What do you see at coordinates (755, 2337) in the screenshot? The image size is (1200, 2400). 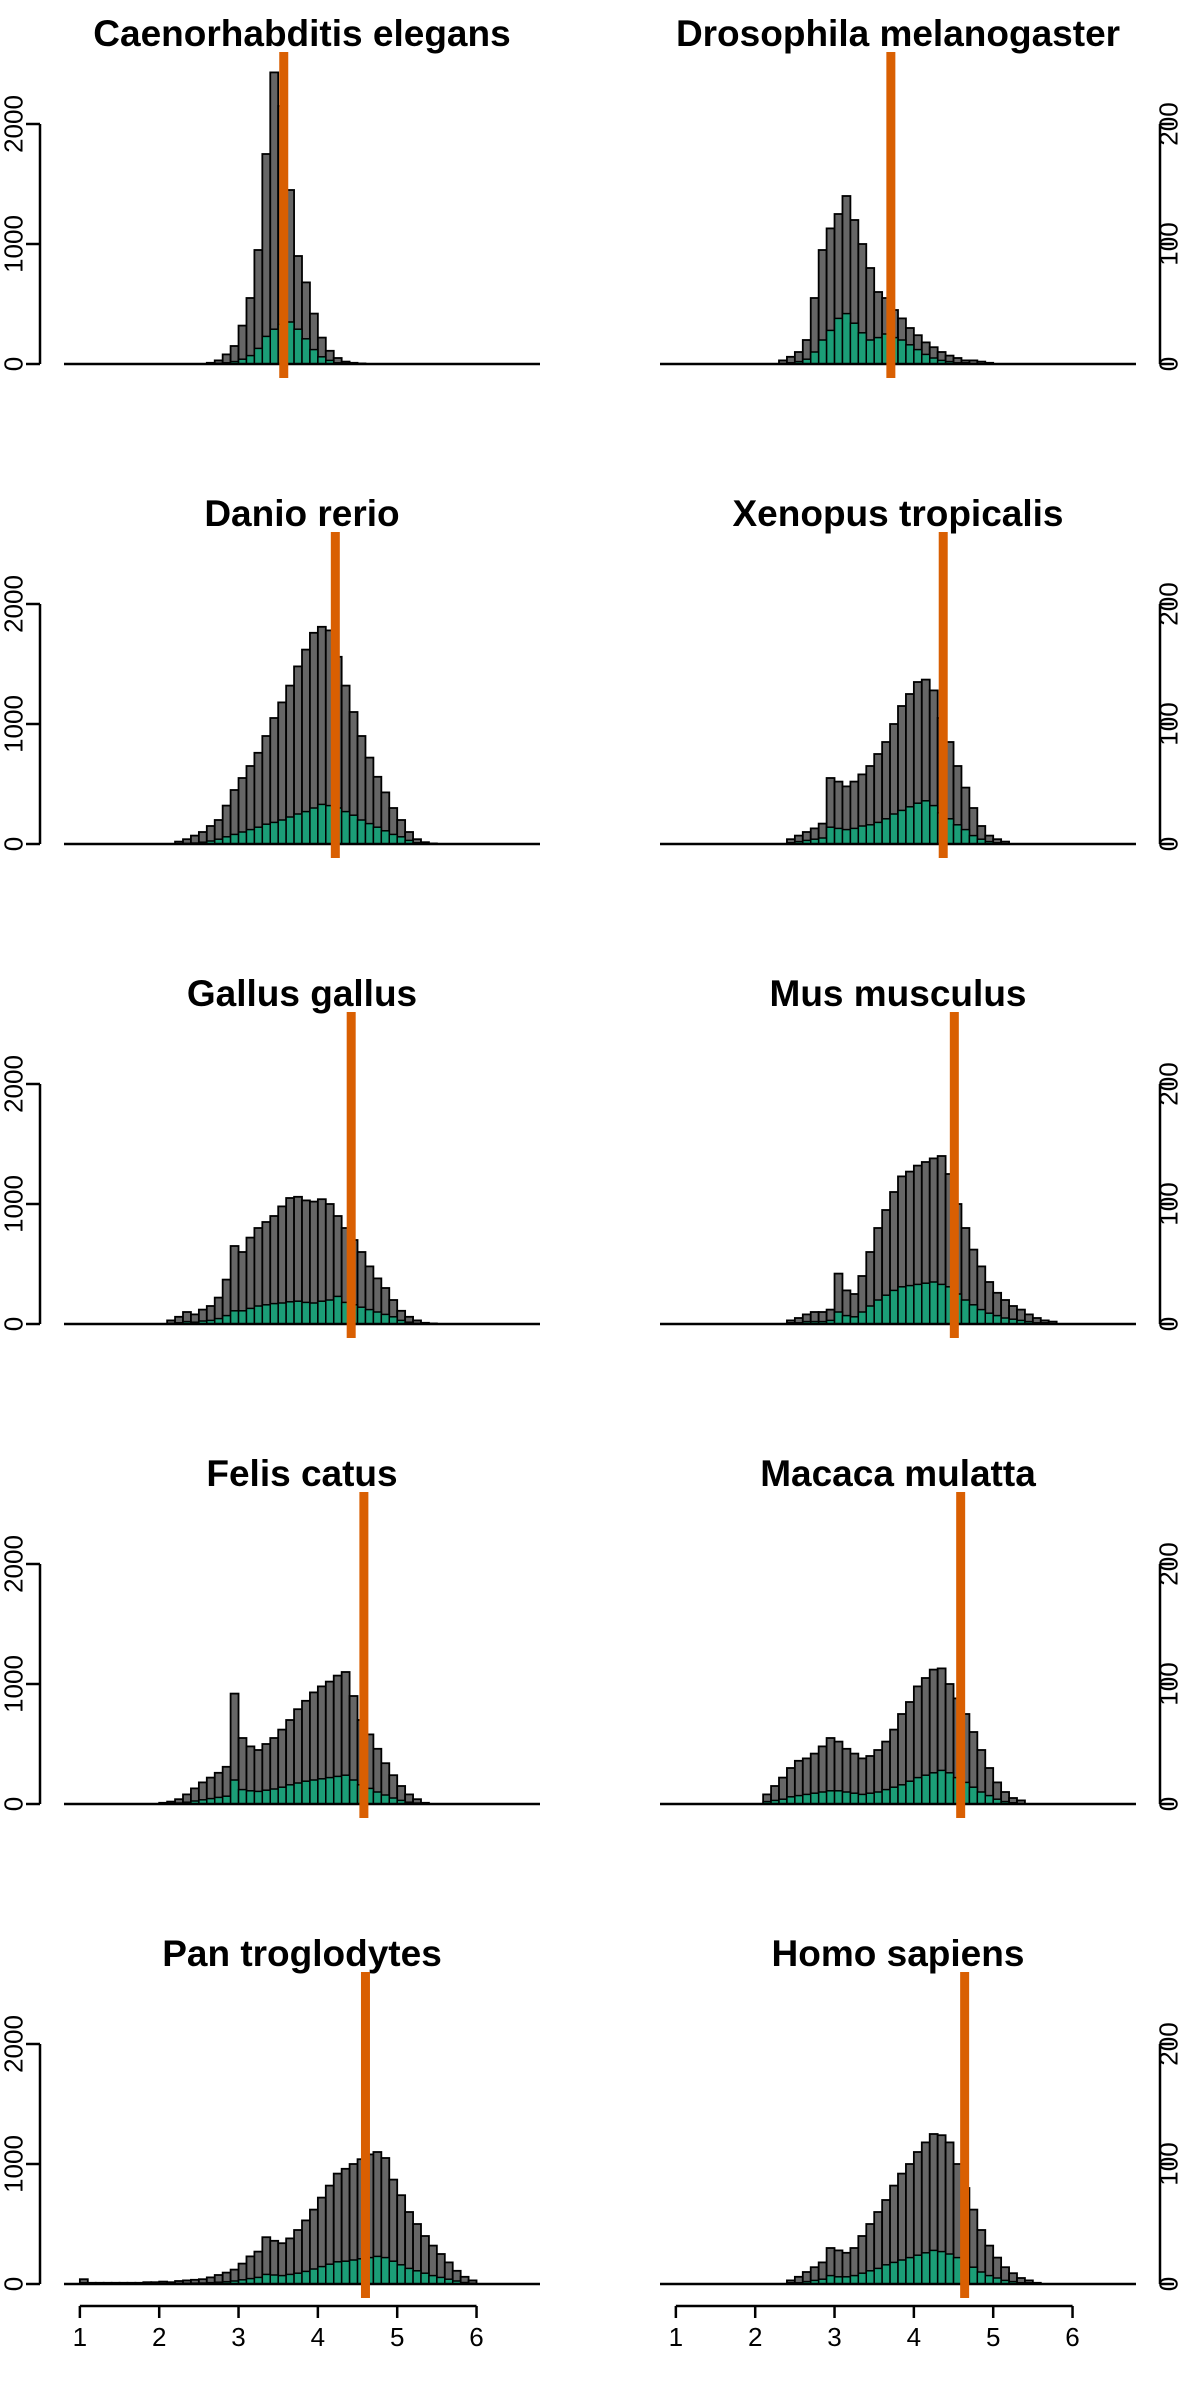 I see `x-tick-label: 2` at bounding box center [755, 2337].